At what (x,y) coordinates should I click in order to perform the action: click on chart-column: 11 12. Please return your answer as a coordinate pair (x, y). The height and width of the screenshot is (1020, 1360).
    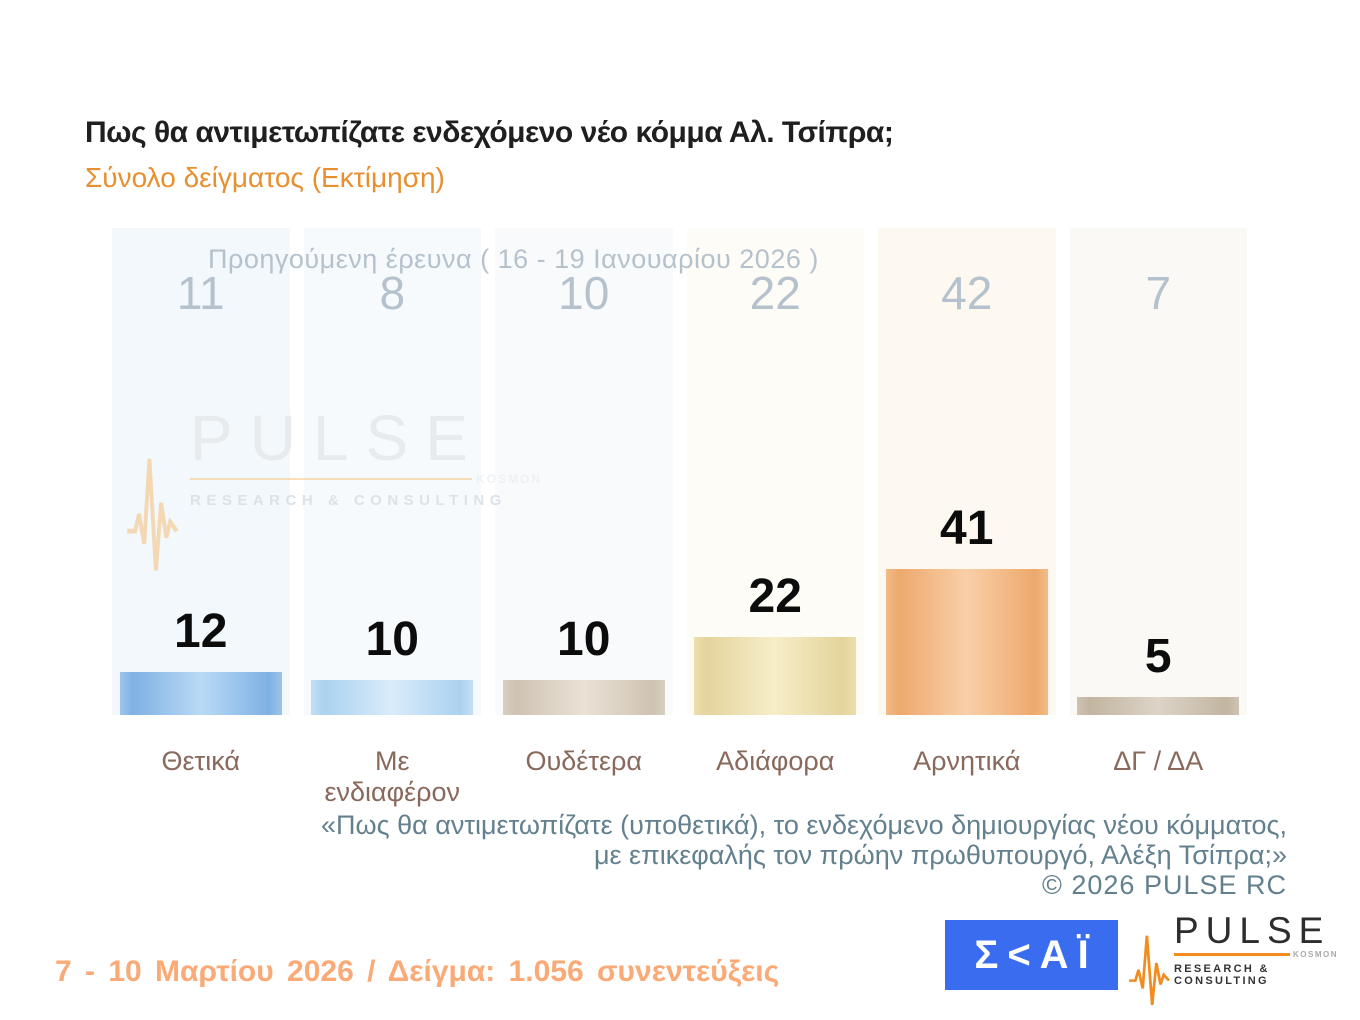
    Looking at the image, I should click on (201, 471).